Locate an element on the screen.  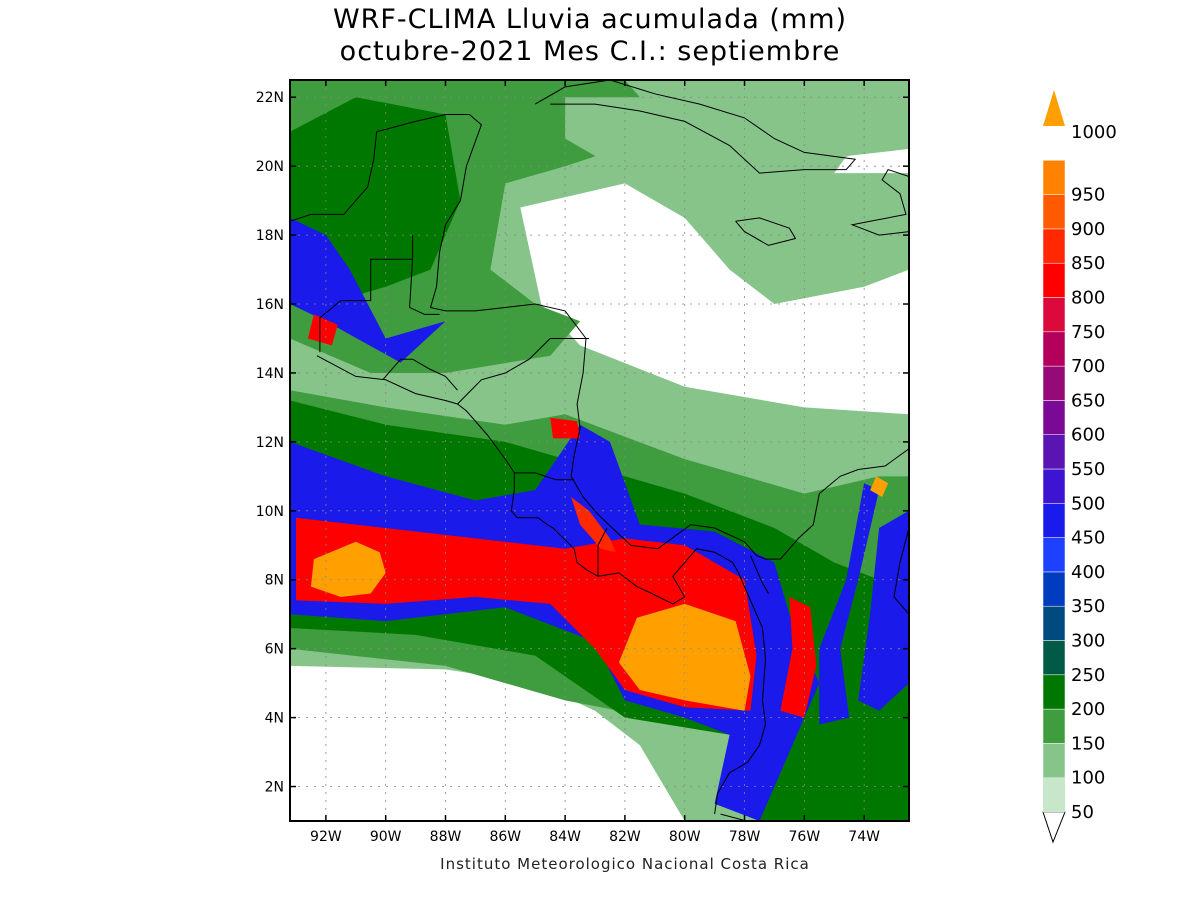
lat-tick-label: 18N is located at coordinates (270, 236).